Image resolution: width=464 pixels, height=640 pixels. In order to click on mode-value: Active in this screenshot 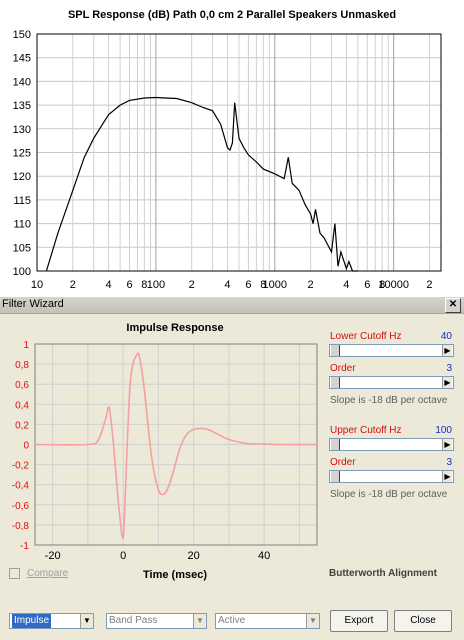, I will do `click(232, 620)`.